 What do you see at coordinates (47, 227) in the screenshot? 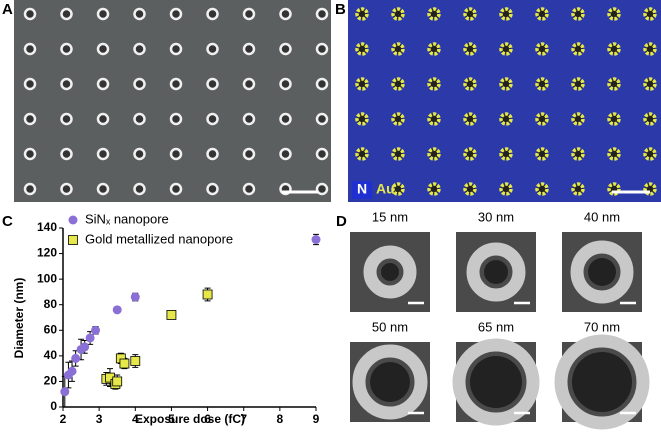
I see `y-tick-label: 140` at bounding box center [47, 227].